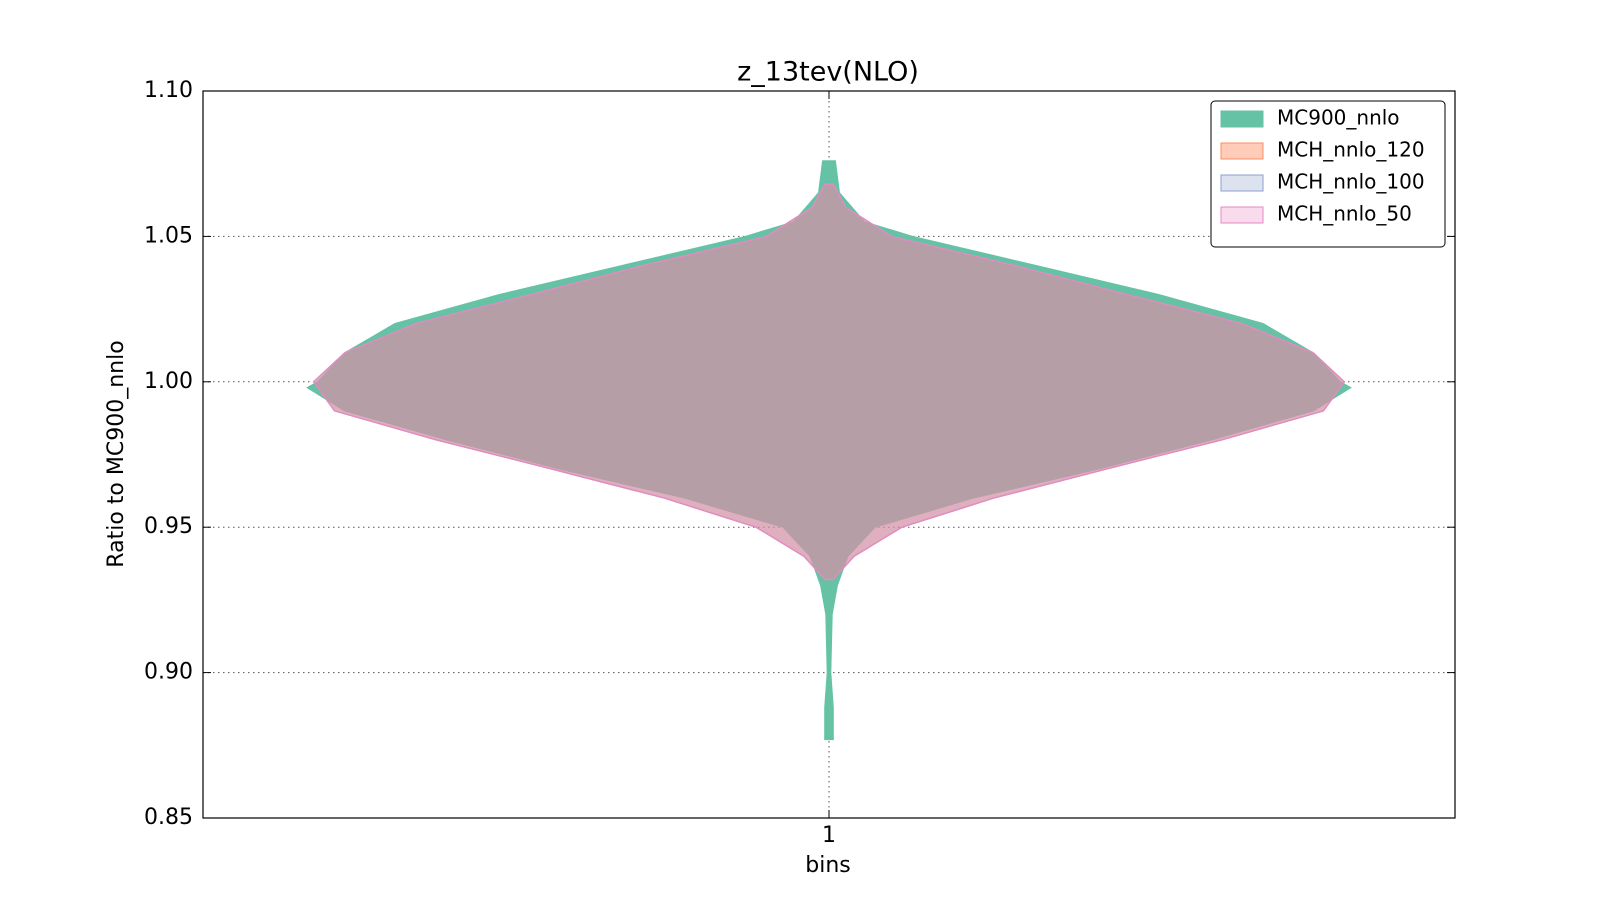 This screenshot has width=1600, height=900. I want to click on x-axis-label: bins, so click(827, 865).